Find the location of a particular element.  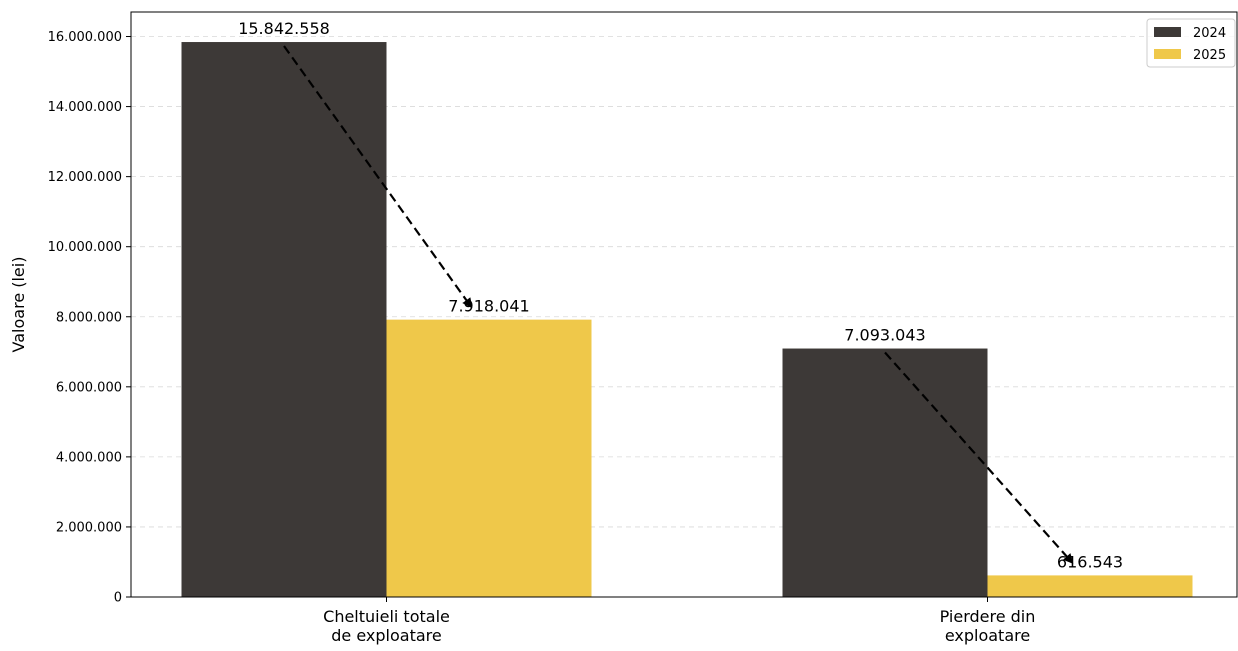

x-tick-label: Pierdere din exploatare is located at coordinates (988, 626).